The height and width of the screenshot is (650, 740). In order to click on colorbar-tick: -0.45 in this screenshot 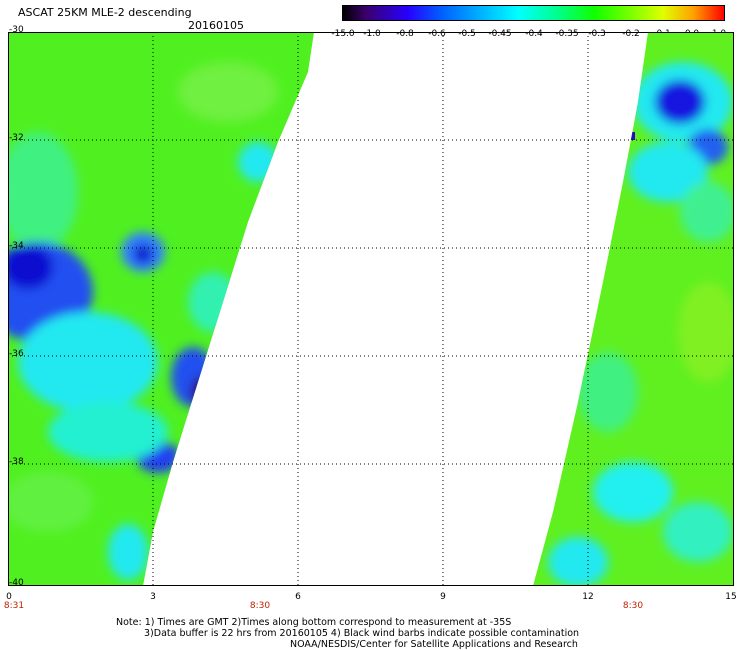, I will do `click(500, 34)`.